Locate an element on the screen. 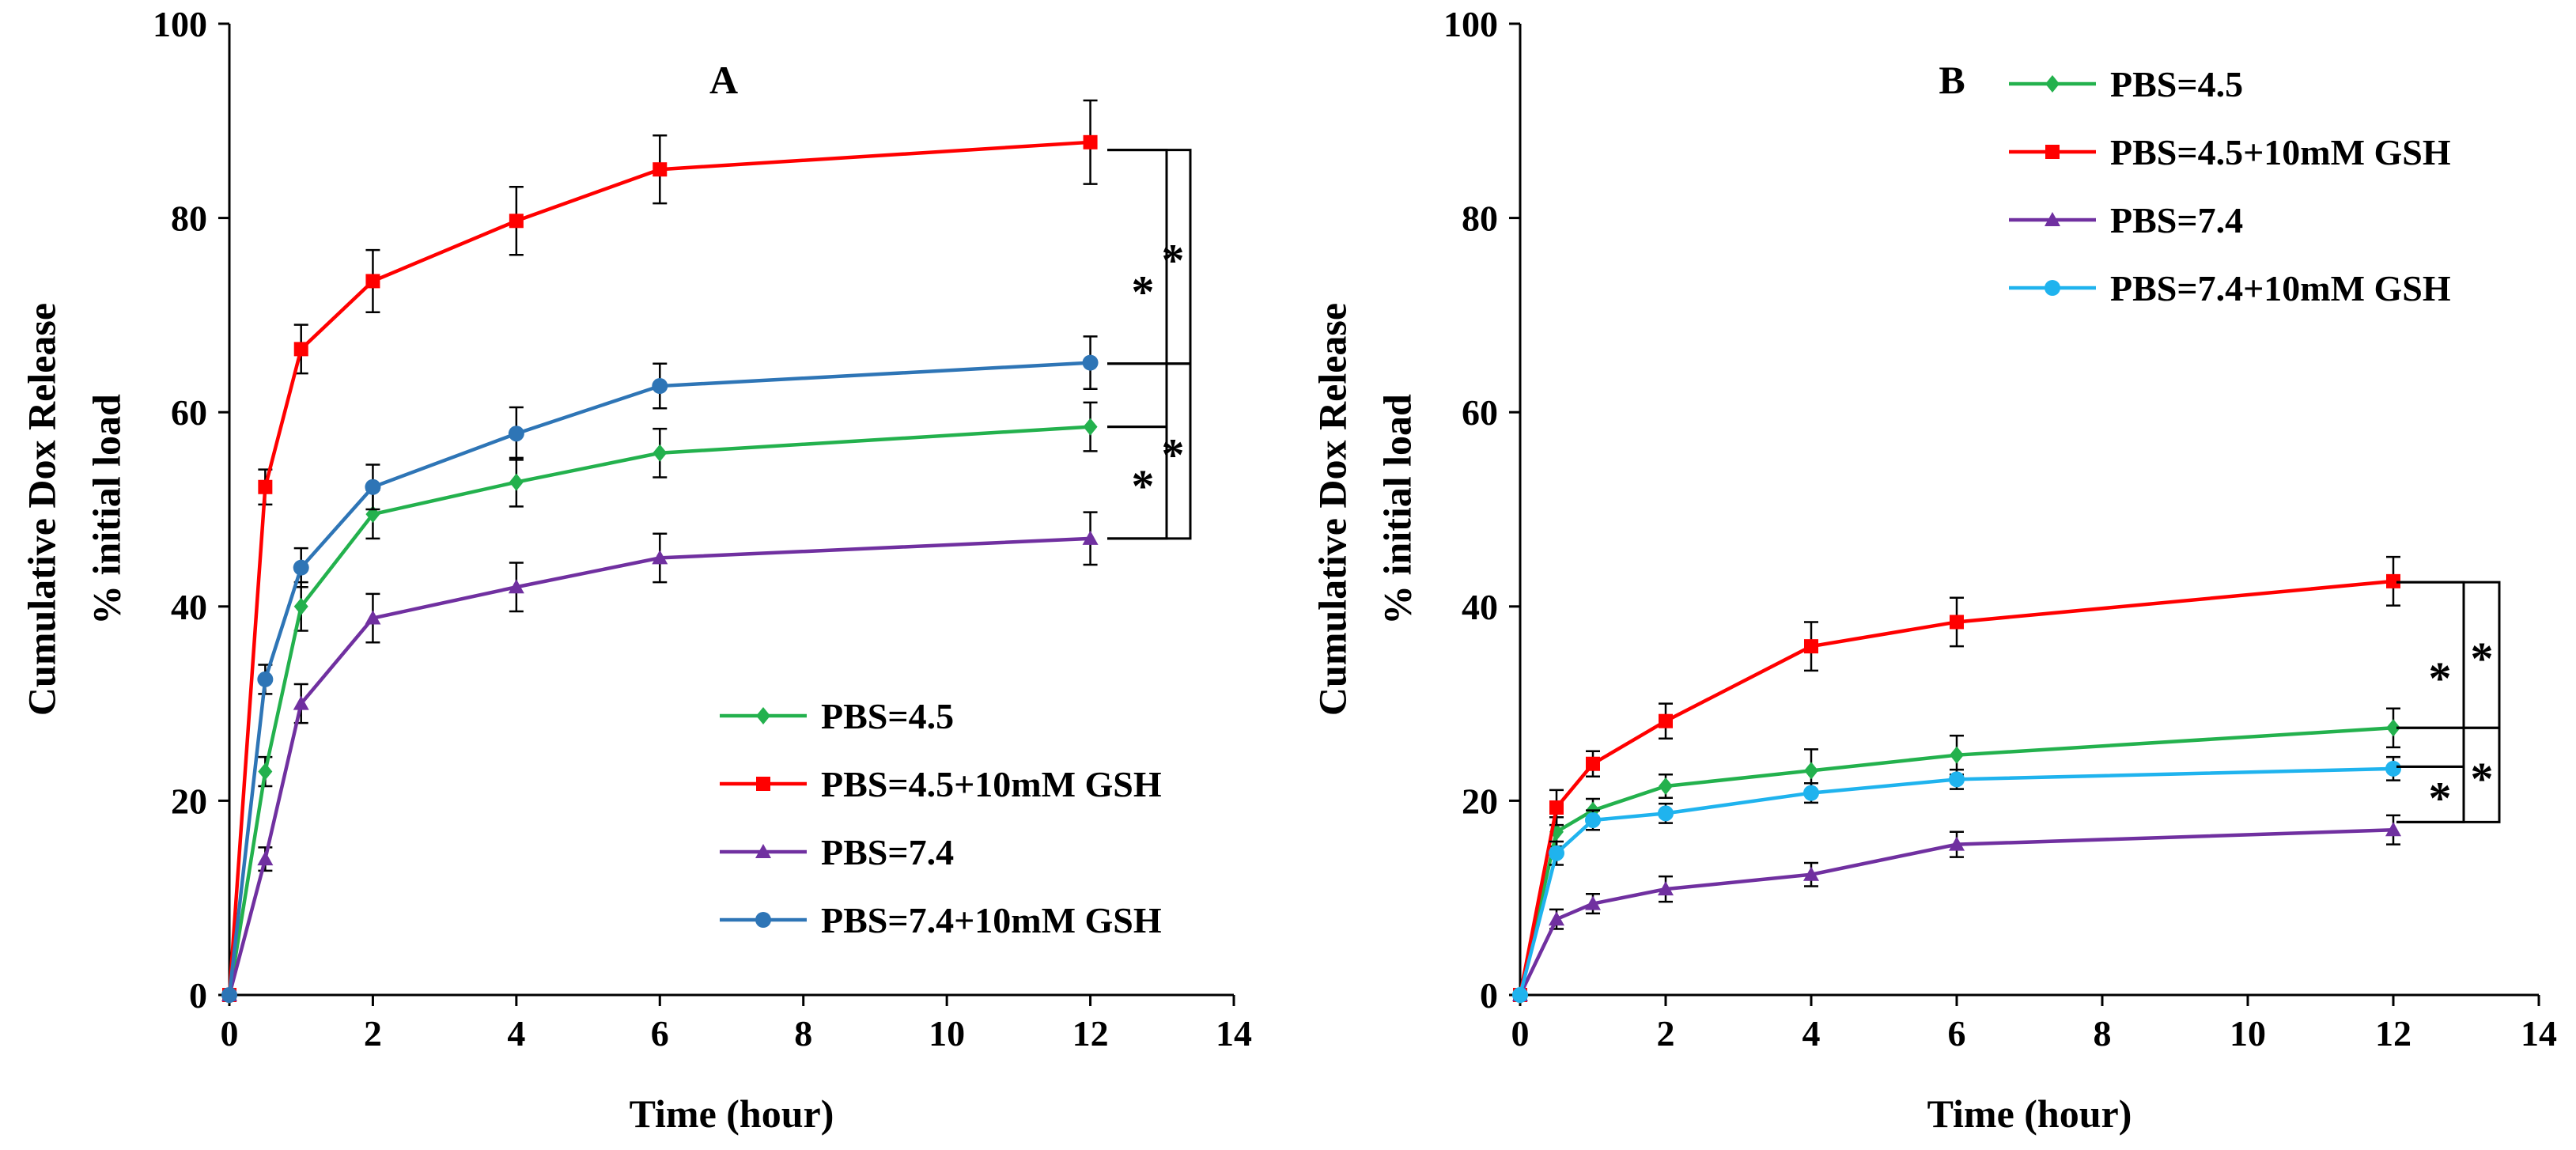 This screenshot has width=2576, height=1150. x-tick-label: 12 is located at coordinates (2393, 1033).